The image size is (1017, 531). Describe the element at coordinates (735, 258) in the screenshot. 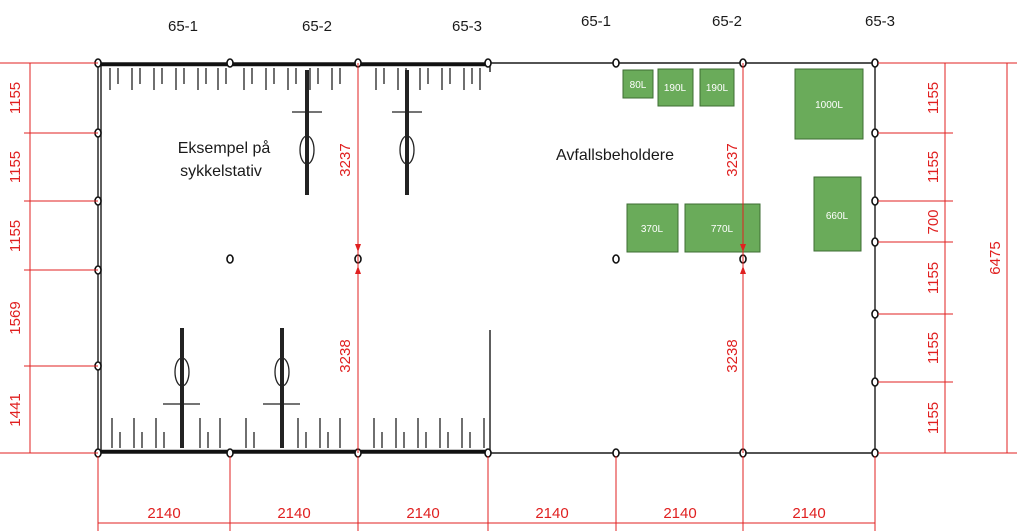

I see `inner-dimension-bins: 3237 3238` at that location.